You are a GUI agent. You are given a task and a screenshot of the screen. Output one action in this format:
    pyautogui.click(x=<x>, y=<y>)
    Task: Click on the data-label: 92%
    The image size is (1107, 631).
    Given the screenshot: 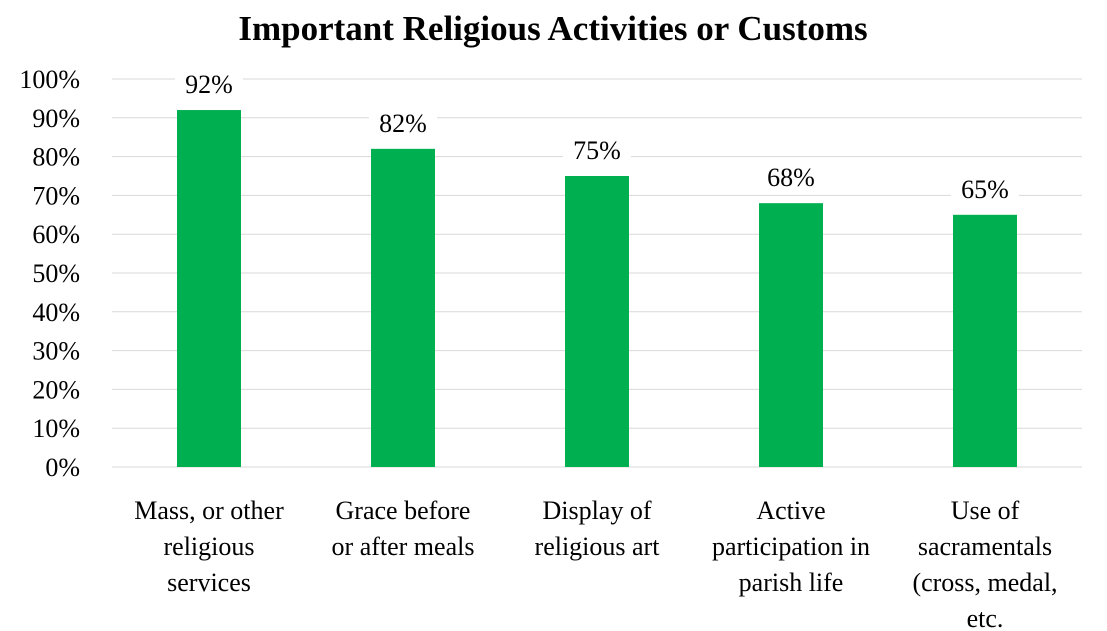 What is the action you would take?
    pyautogui.click(x=209, y=84)
    